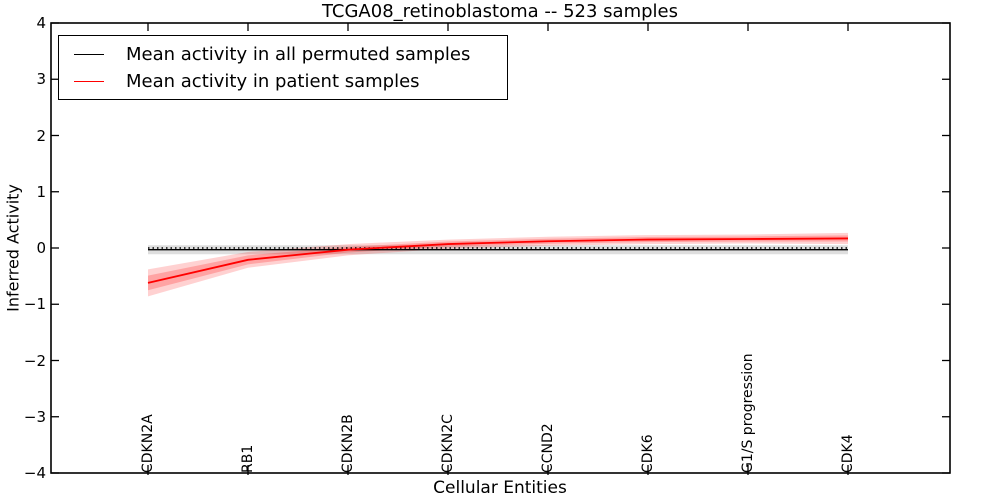  What do you see at coordinates (500, 488) in the screenshot?
I see `x-axis-label: Cellular Entities` at bounding box center [500, 488].